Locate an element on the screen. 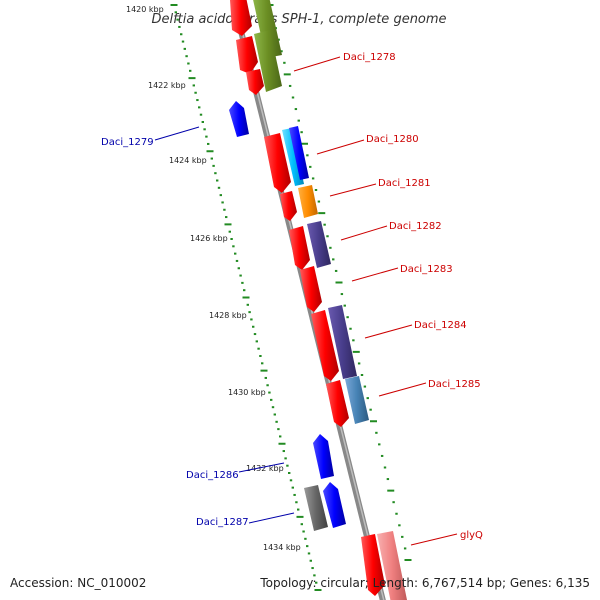 The image size is (600, 600). gene-label-daci-1285: Daci_1285 is located at coordinates (454, 384).